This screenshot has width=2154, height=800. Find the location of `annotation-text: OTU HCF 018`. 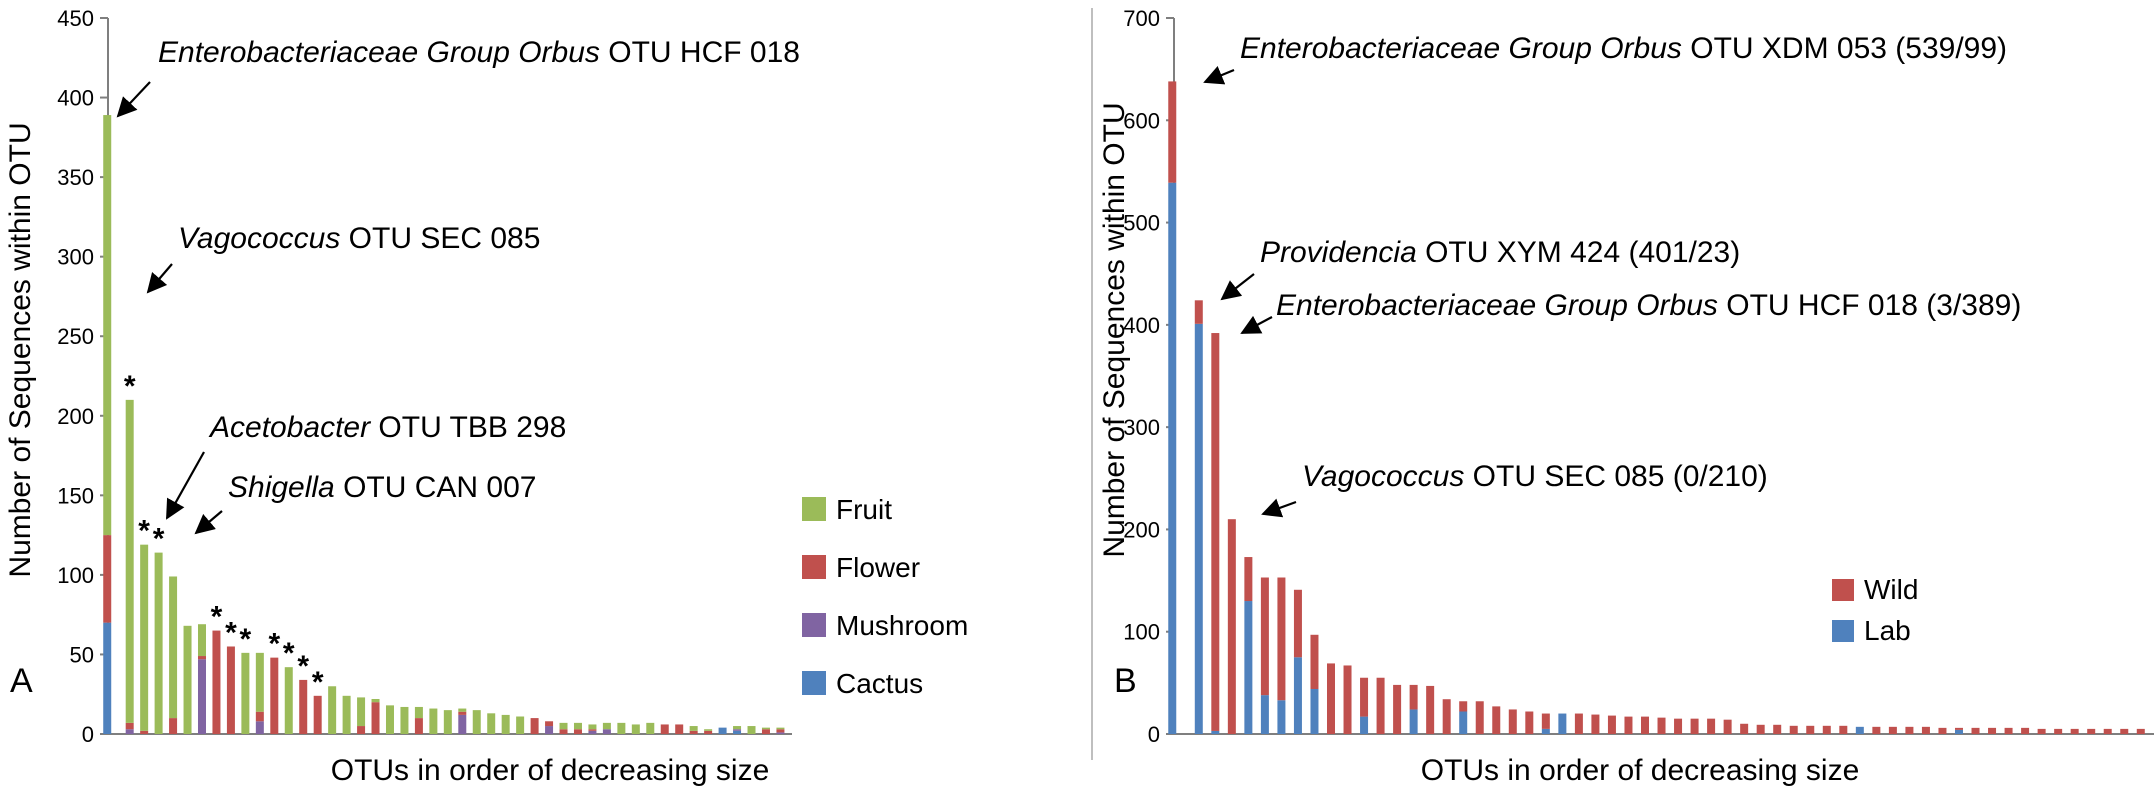

annotation-text: OTU HCF 018 is located at coordinates (700, 52).